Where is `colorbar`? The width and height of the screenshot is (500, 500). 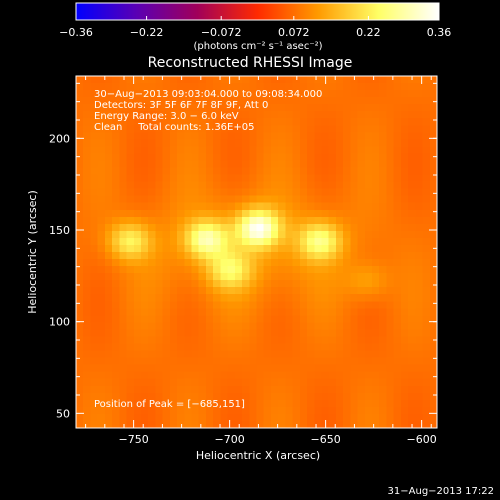
colorbar is located at coordinates (257, 11).